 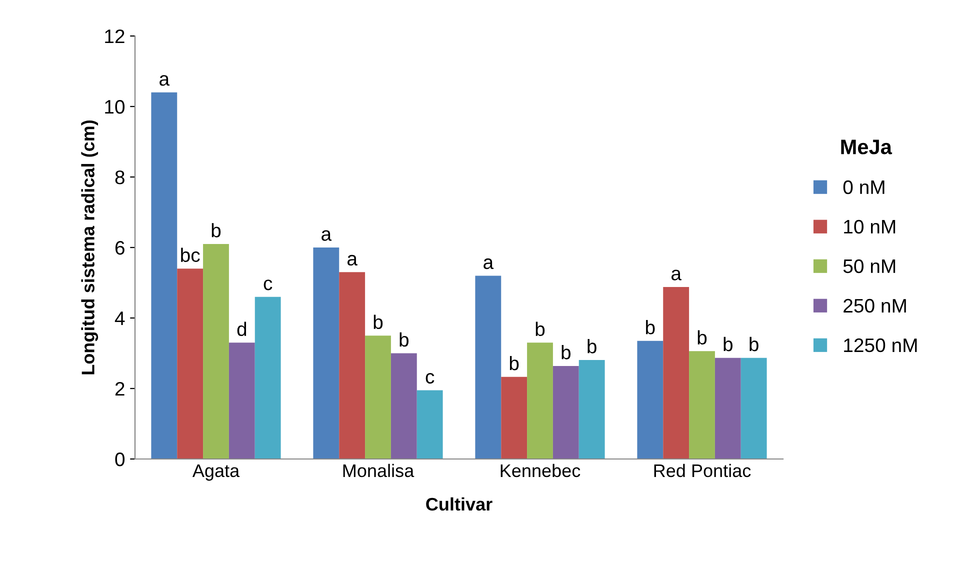 What do you see at coordinates (863, 187) in the screenshot?
I see `legend-label: 0 nM` at bounding box center [863, 187].